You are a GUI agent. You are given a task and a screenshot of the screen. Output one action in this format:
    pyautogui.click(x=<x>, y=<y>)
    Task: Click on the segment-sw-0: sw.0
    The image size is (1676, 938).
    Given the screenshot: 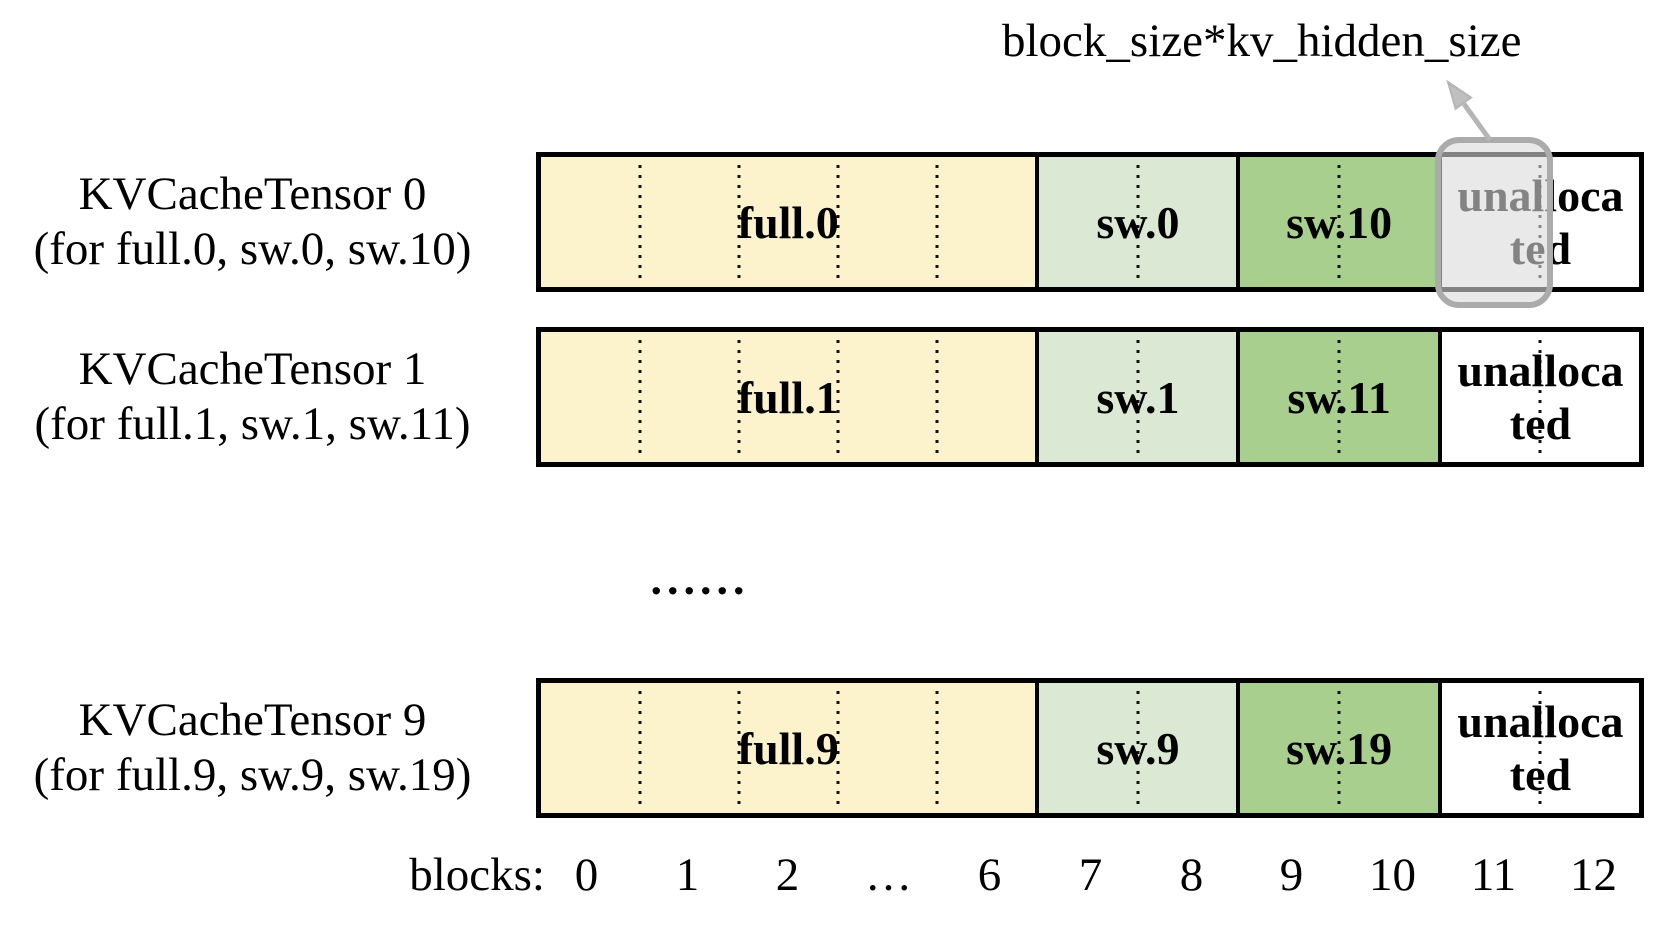 What is the action you would take?
    pyautogui.click(x=1140, y=222)
    